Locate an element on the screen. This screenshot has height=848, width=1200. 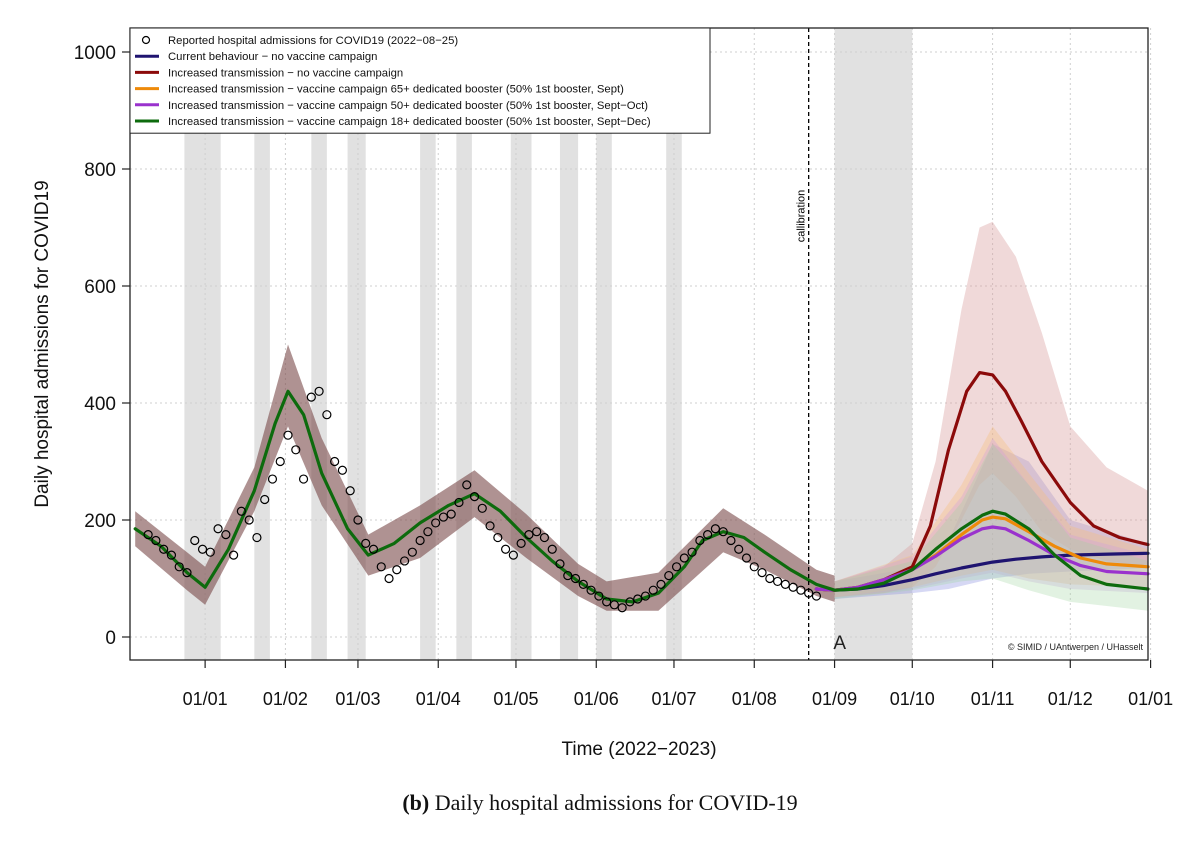
x-tick-label: 01/02 is located at coordinates (285, 699).